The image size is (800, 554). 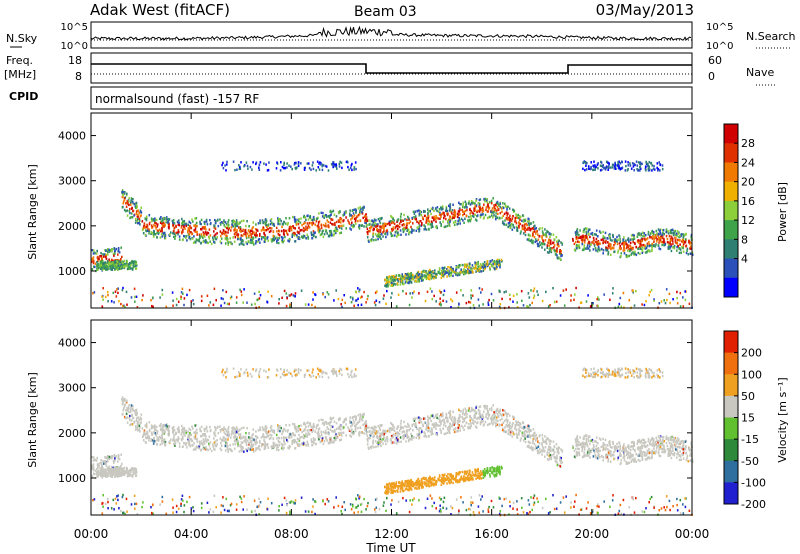 What do you see at coordinates (72, 181) in the screenshot?
I see `ytick-label: 3000` at bounding box center [72, 181].